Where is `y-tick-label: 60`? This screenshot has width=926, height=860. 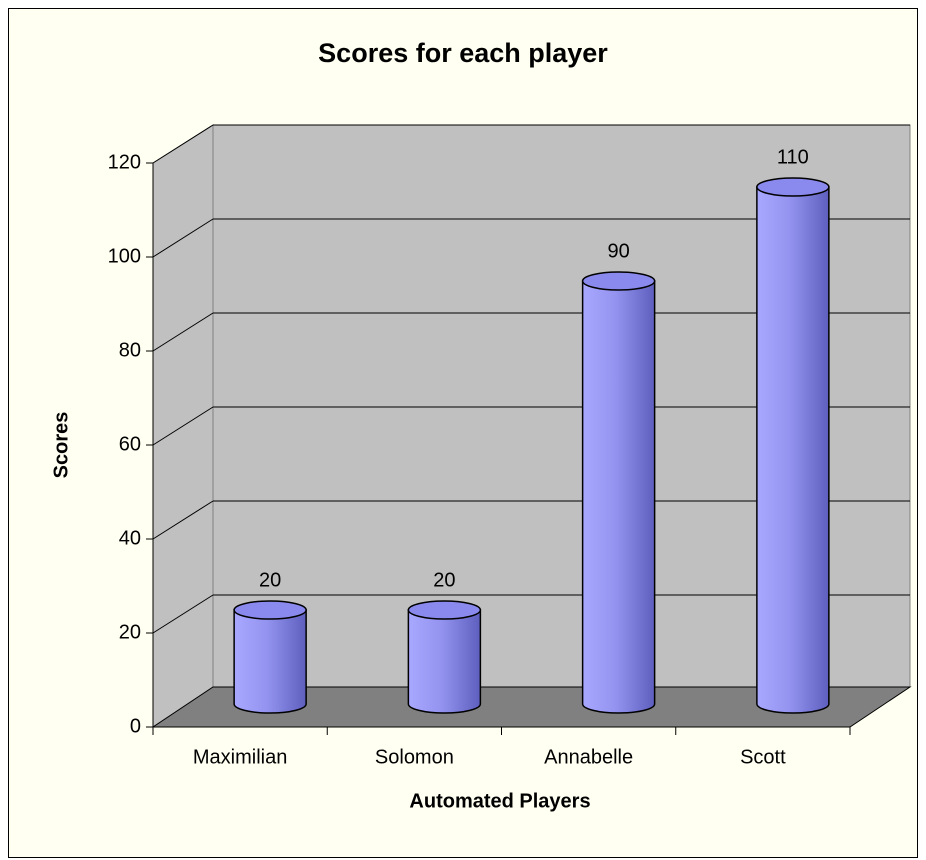 y-tick-label: 60 is located at coordinates (130, 444).